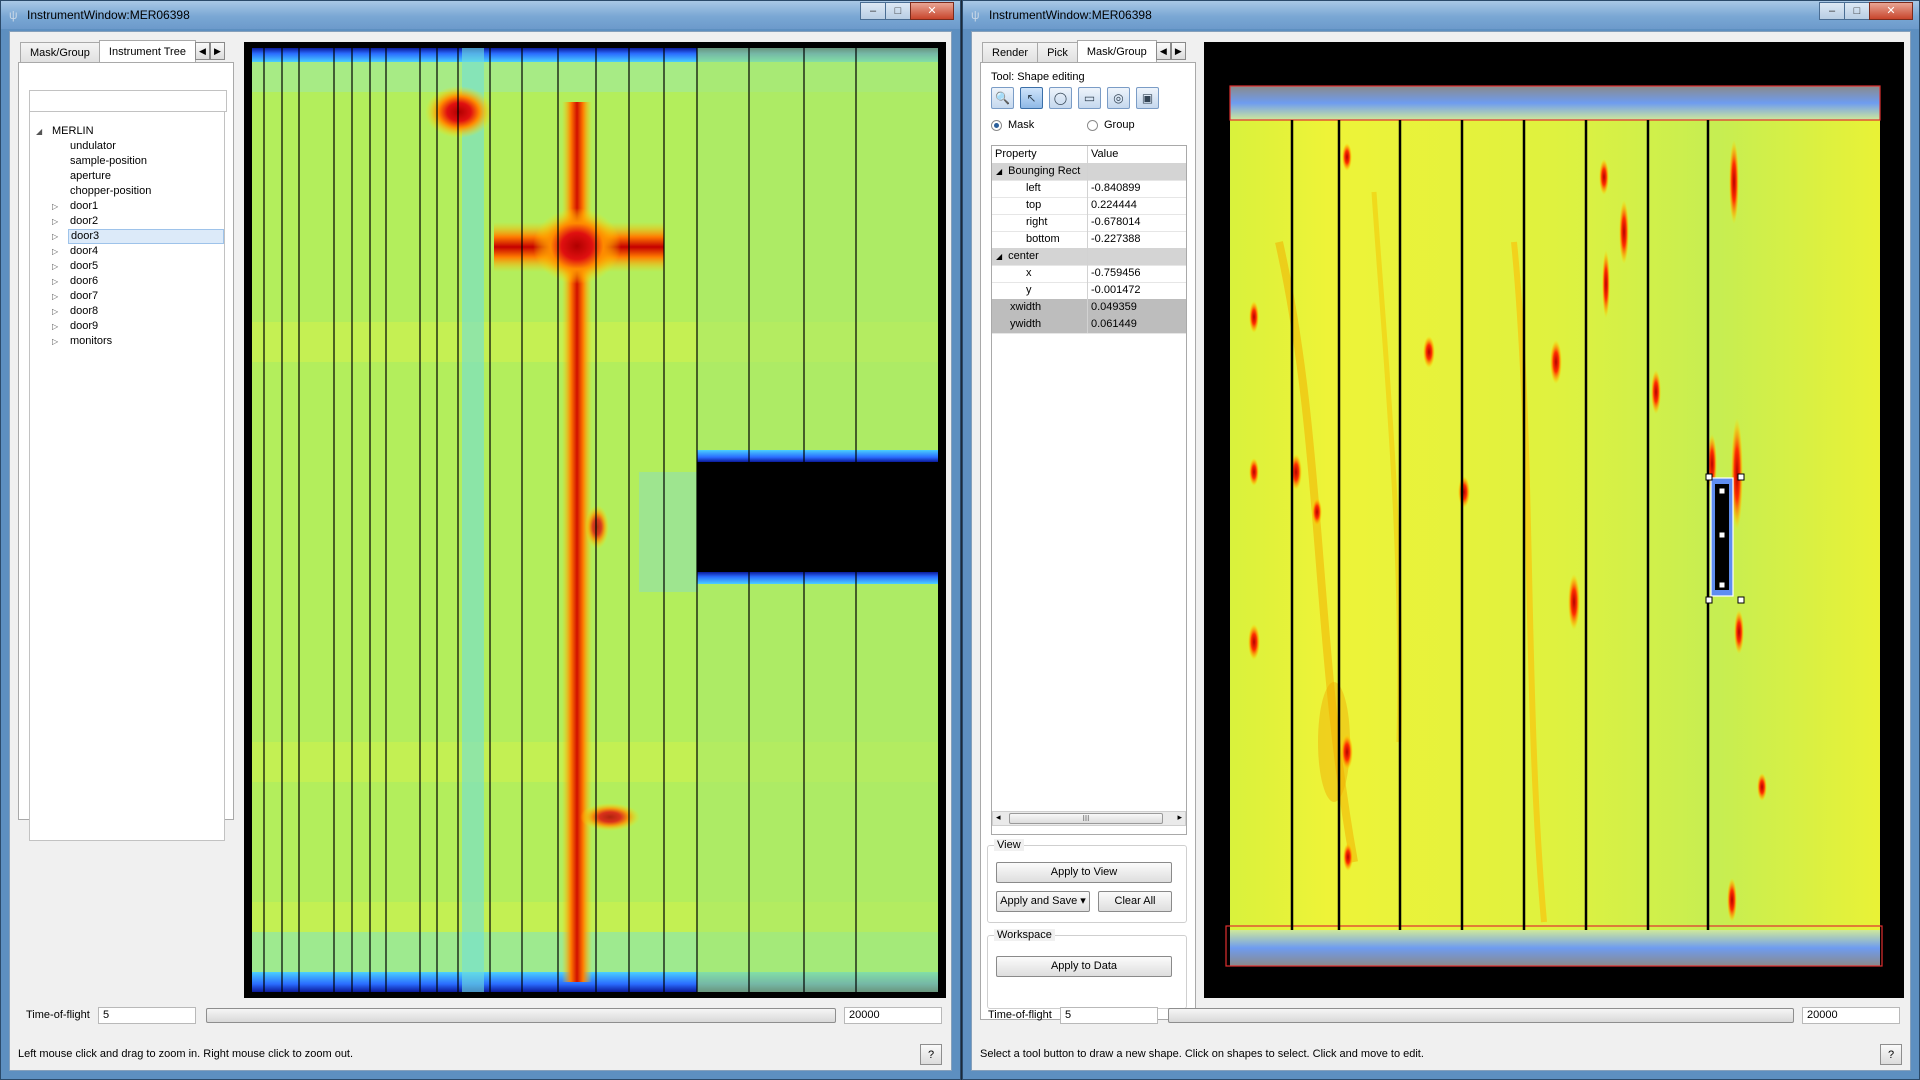 This screenshot has width=1920, height=1080. What do you see at coordinates (1147, 98) in the screenshot?
I see `ring-rectangle-icon: ▣` at bounding box center [1147, 98].